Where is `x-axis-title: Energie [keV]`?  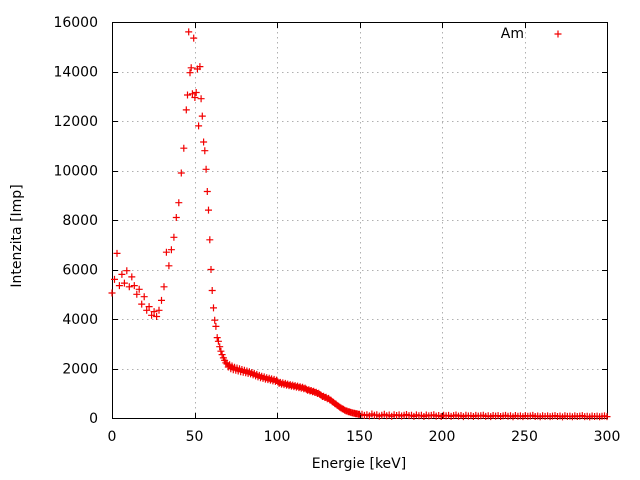 x-axis-title: Energie [keV] is located at coordinates (359, 464).